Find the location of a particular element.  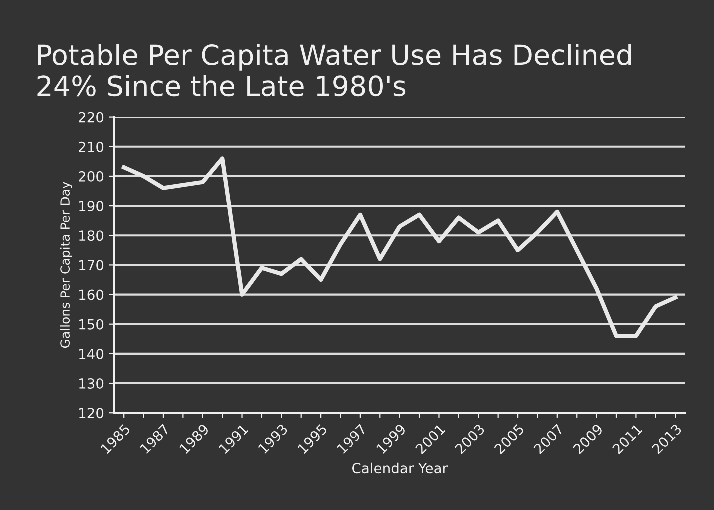

x-axis-title: Calendar Year is located at coordinates (400, 468).